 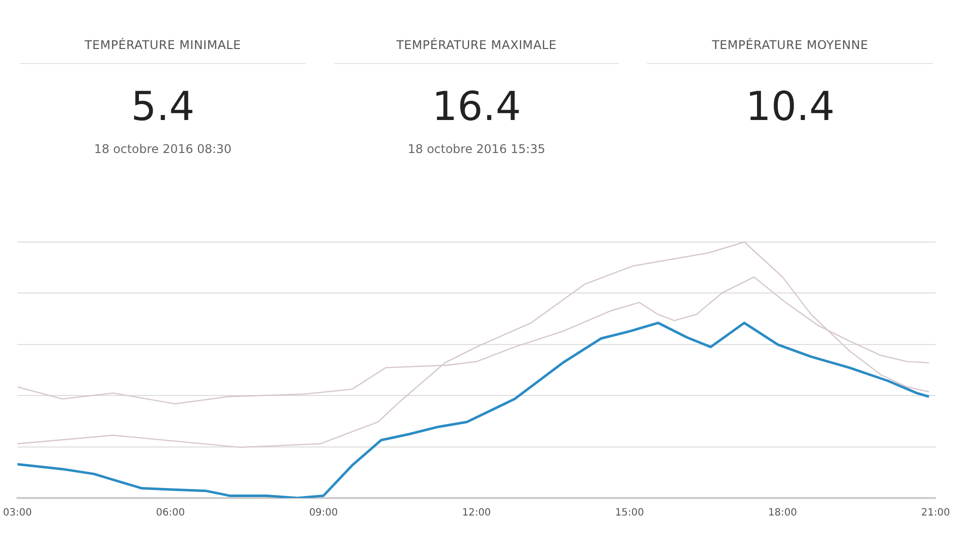 What do you see at coordinates (323, 513) in the screenshot?
I see `x-tick-label: 09:00` at bounding box center [323, 513].